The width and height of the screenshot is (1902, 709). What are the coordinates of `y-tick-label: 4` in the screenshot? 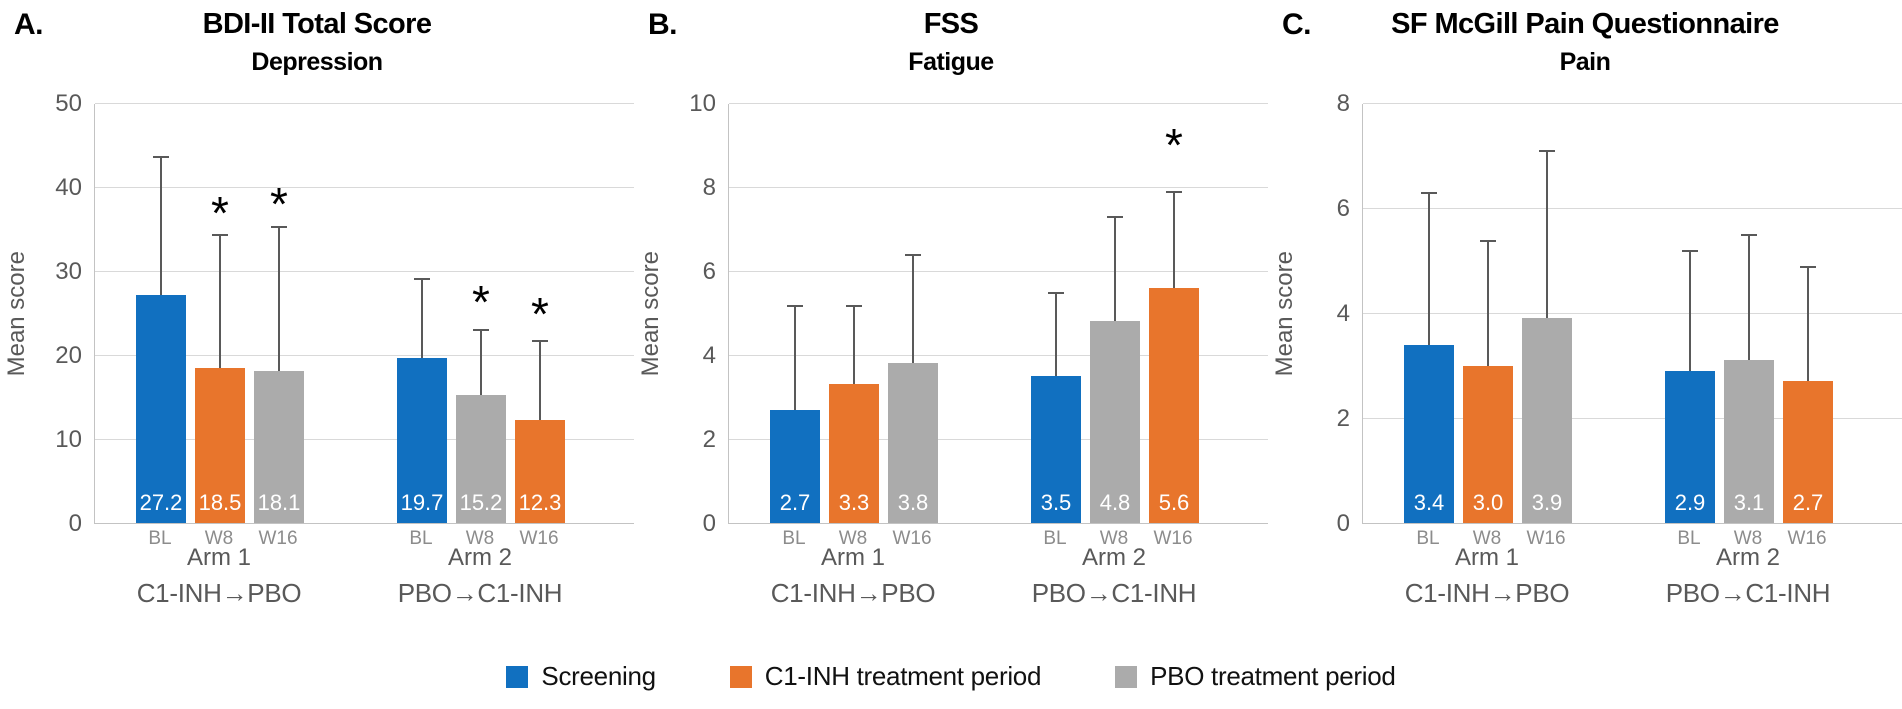 It's located at (1343, 313).